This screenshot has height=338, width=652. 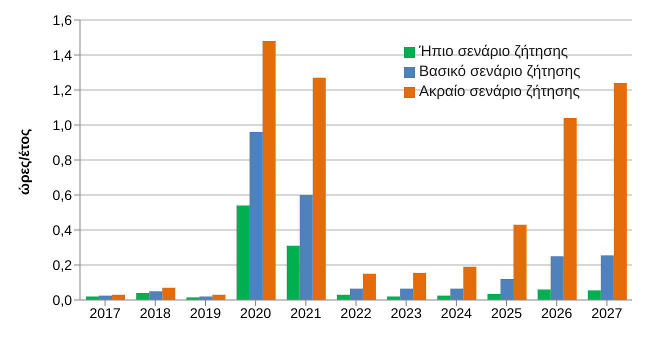 What do you see at coordinates (156, 312) in the screenshot?
I see `x-tick-label: 2018` at bounding box center [156, 312].